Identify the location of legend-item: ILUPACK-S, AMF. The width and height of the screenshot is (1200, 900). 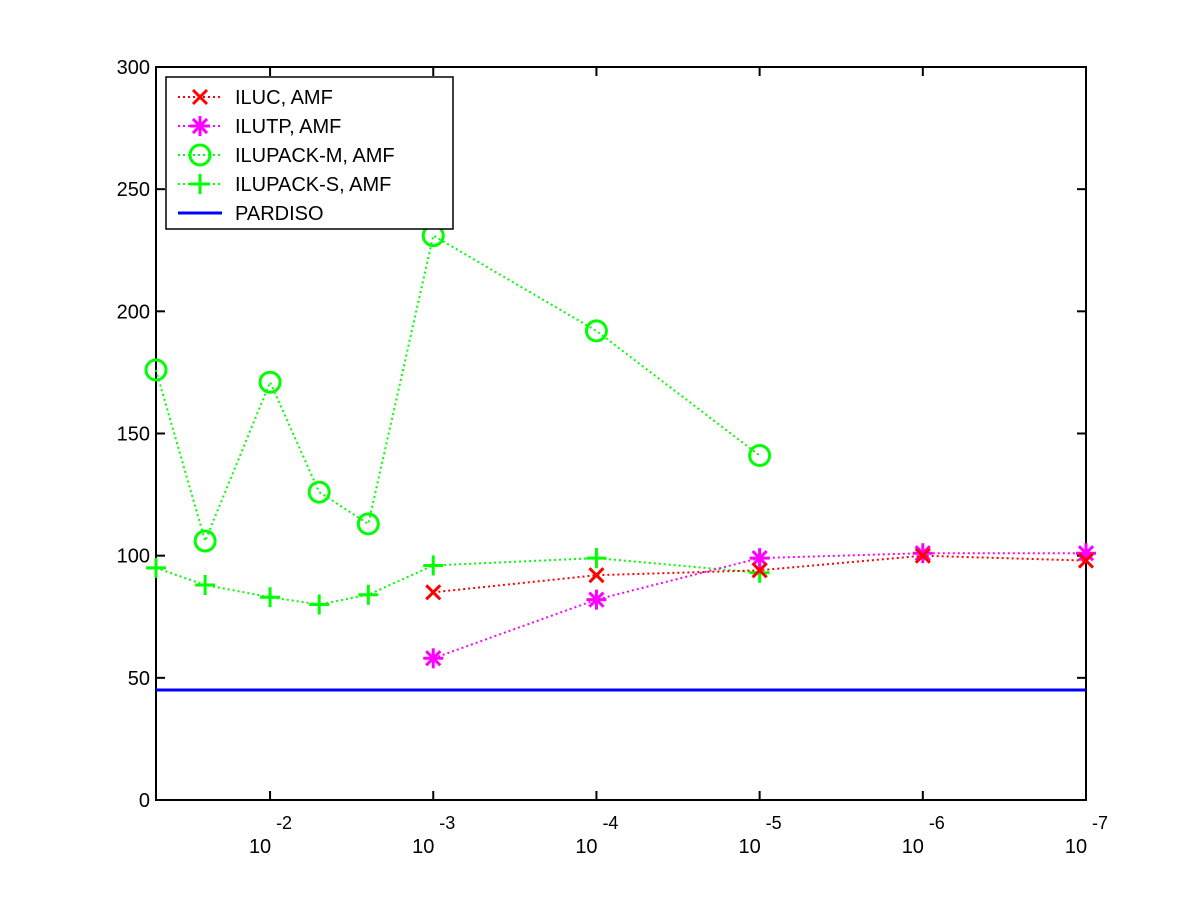
(284, 185).